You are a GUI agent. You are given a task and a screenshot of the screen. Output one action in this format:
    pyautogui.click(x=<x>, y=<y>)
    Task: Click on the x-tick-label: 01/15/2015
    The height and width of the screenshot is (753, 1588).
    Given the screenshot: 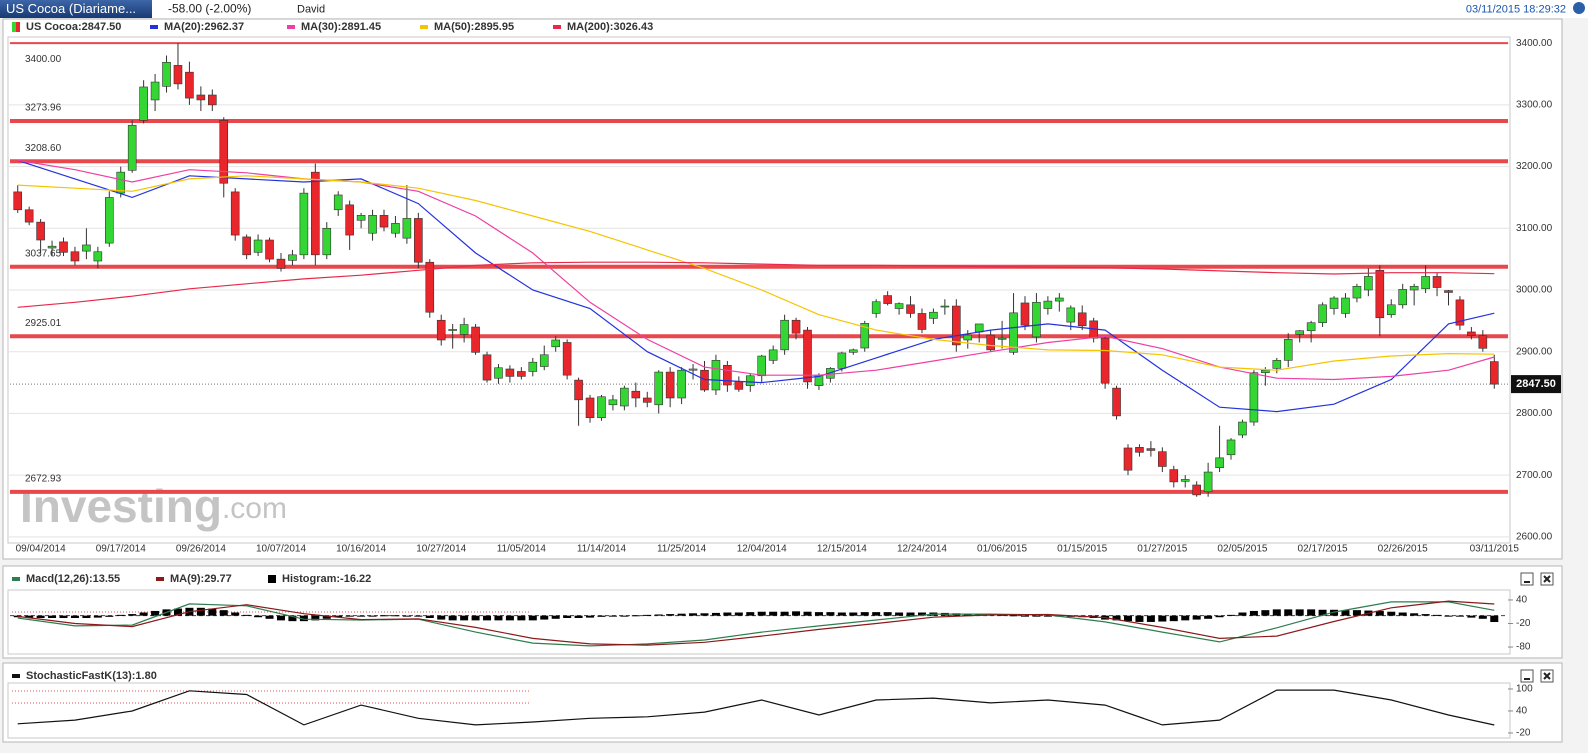 What is the action you would take?
    pyautogui.click(x=1082, y=549)
    